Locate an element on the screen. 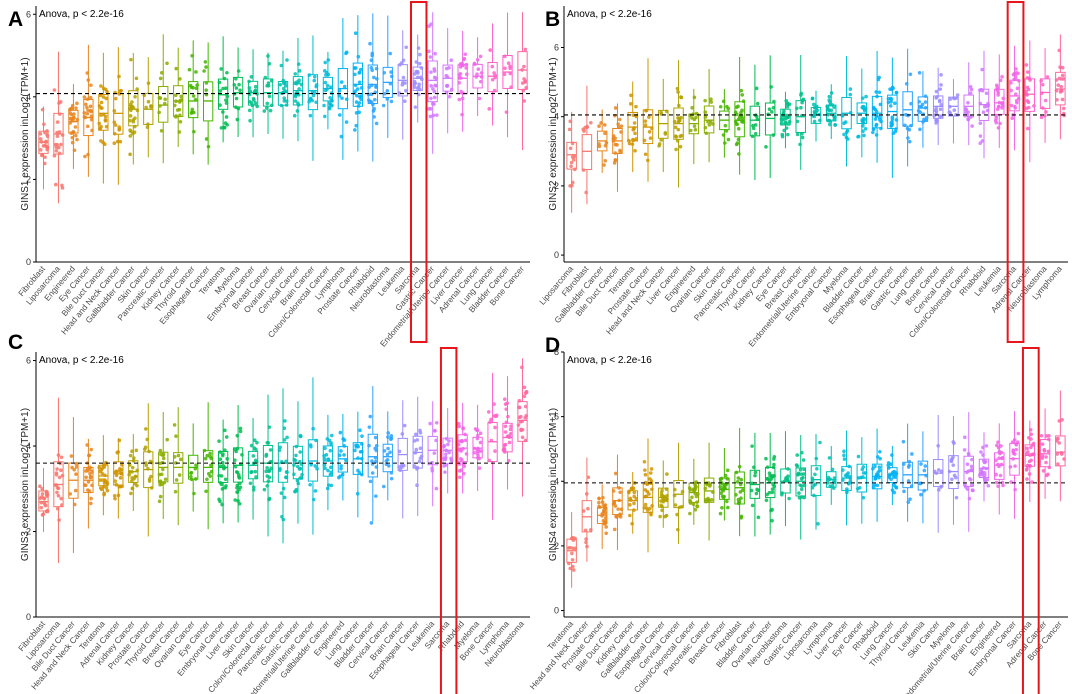  box-body is located at coordinates (372, 455).